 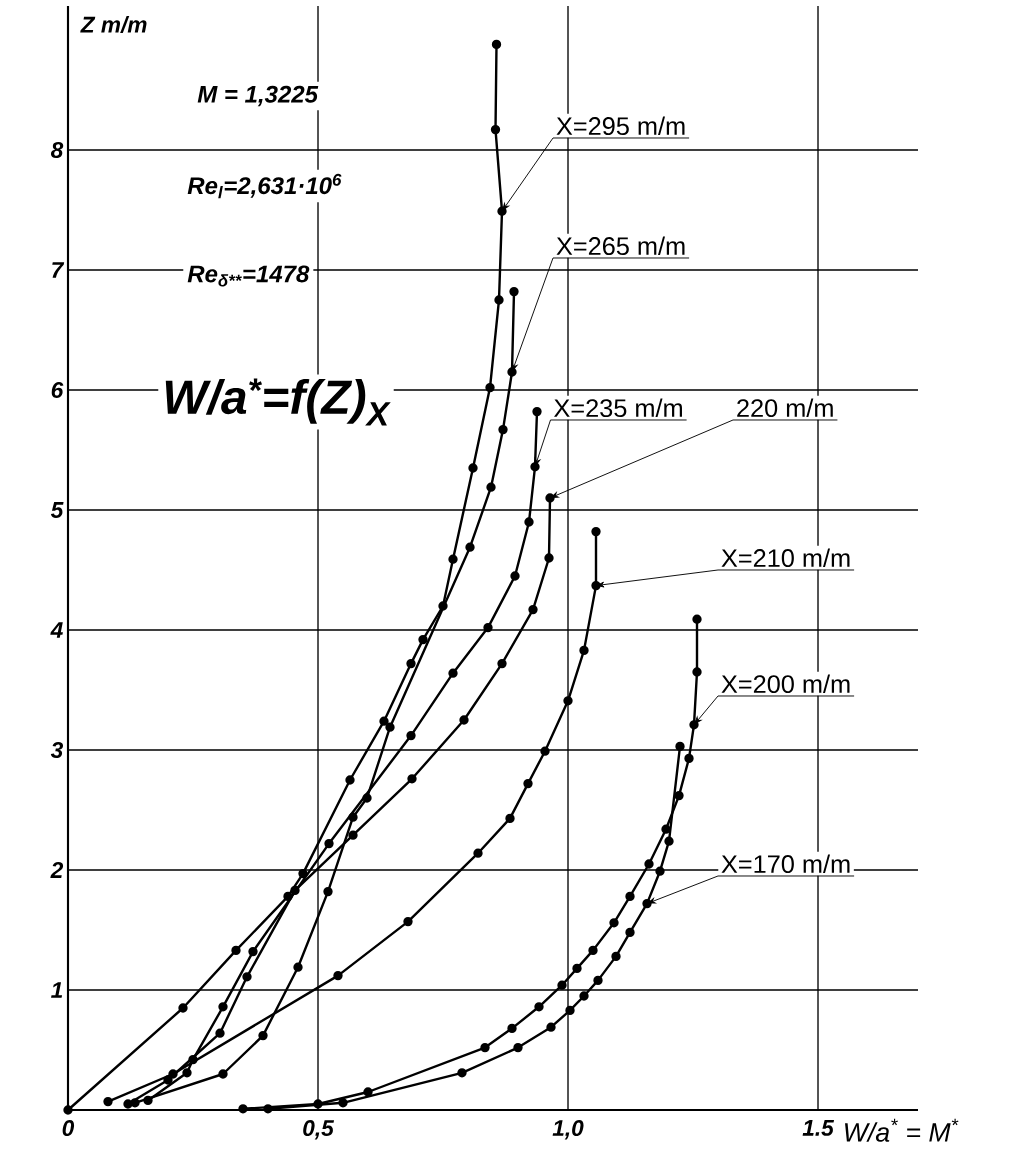 I want to click on y-tick-label: 7, so click(x=58, y=270).